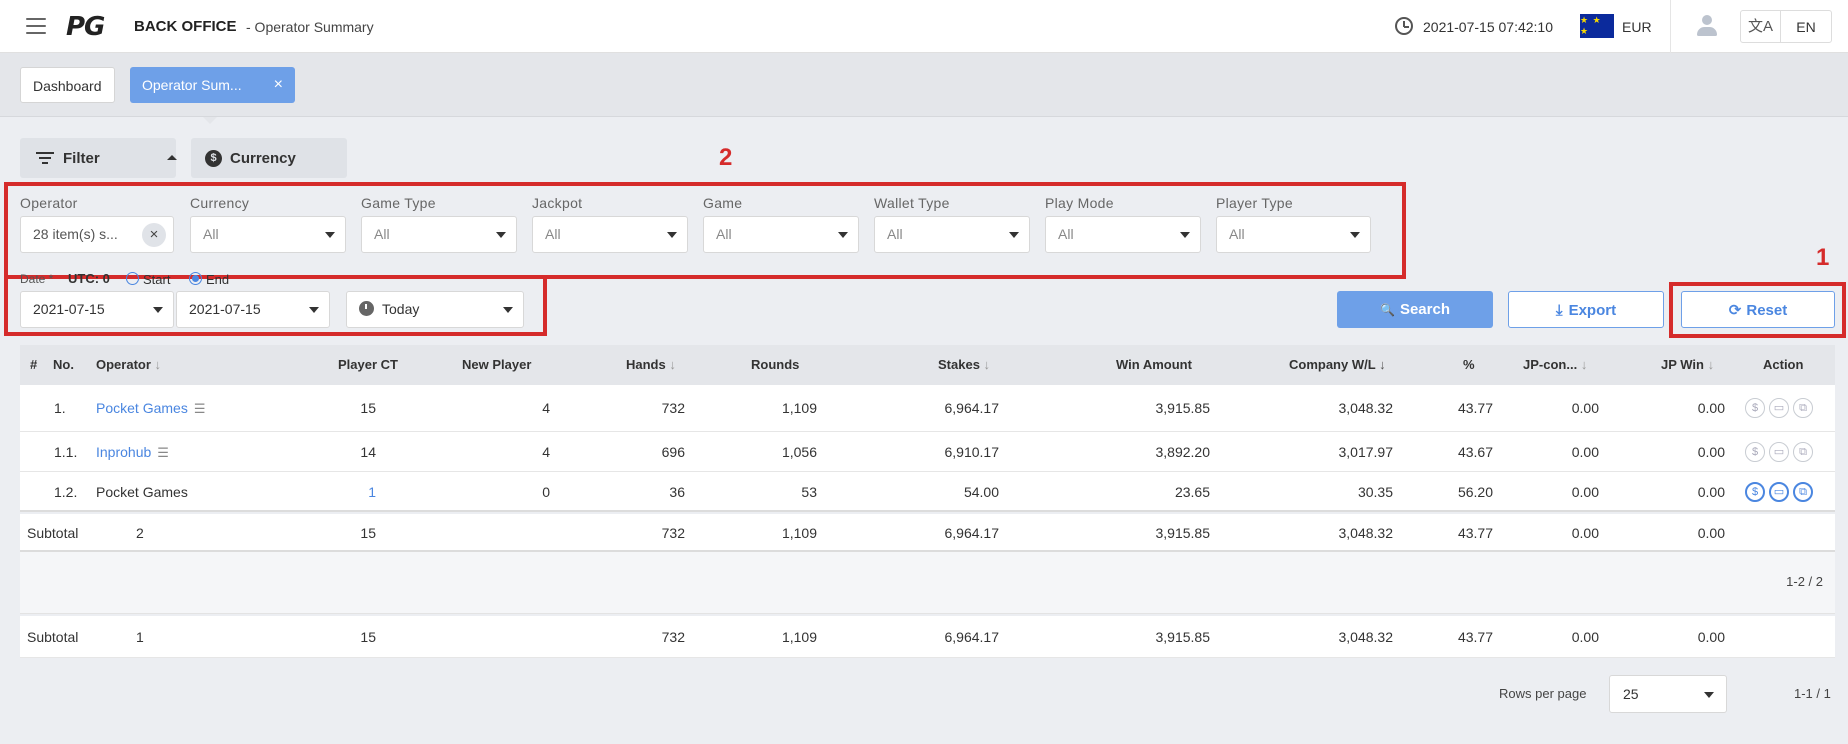 This screenshot has width=1848, height=744. Describe the element at coordinates (1192, 492) in the screenshot. I see `win-amount: 23.65` at that location.